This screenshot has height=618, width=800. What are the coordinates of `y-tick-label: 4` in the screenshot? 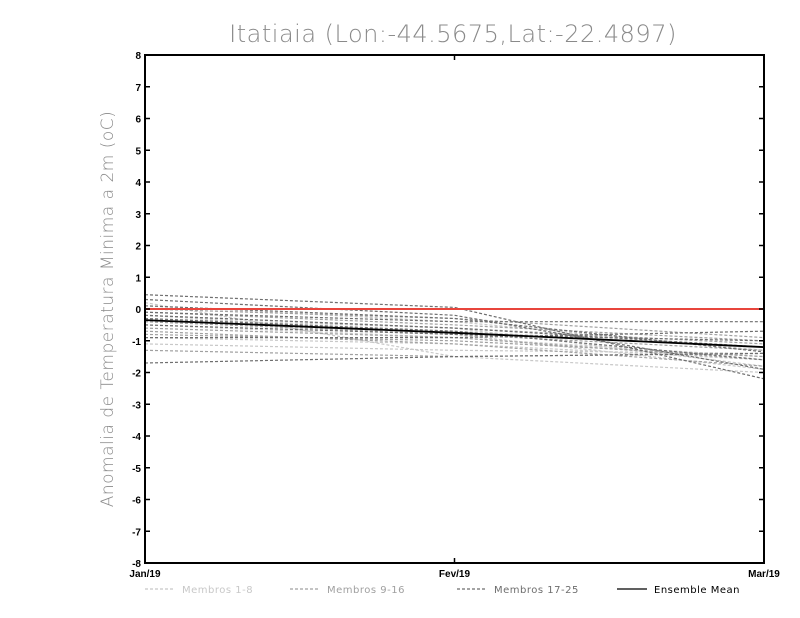 It's located at (138, 183).